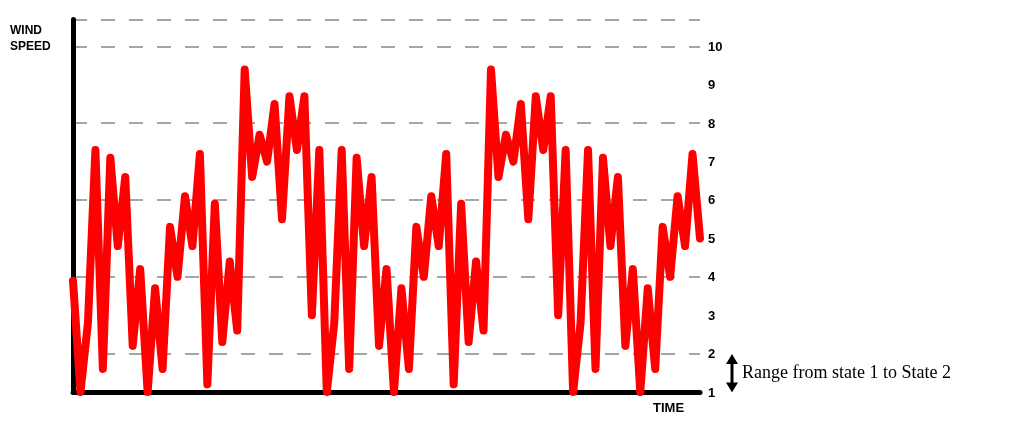  What do you see at coordinates (712, 200) in the screenshot?
I see `y-tick-label: 6` at bounding box center [712, 200].